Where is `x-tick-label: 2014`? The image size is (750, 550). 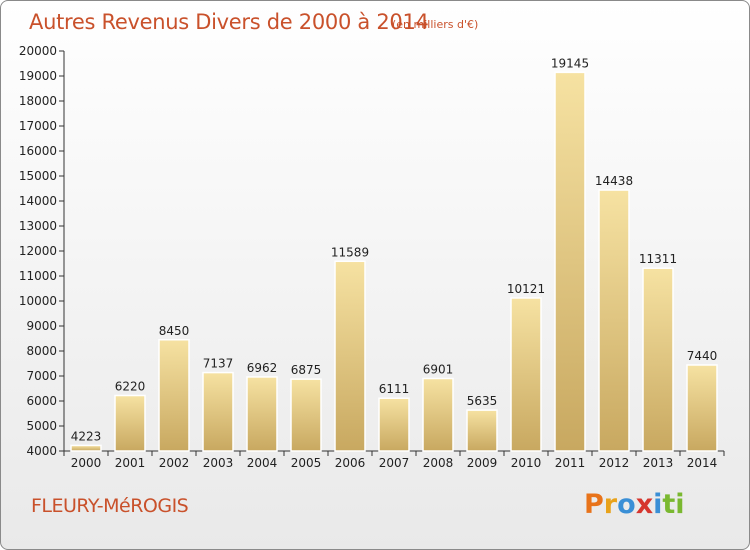 x-tick-label: 2014 is located at coordinates (702, 463).